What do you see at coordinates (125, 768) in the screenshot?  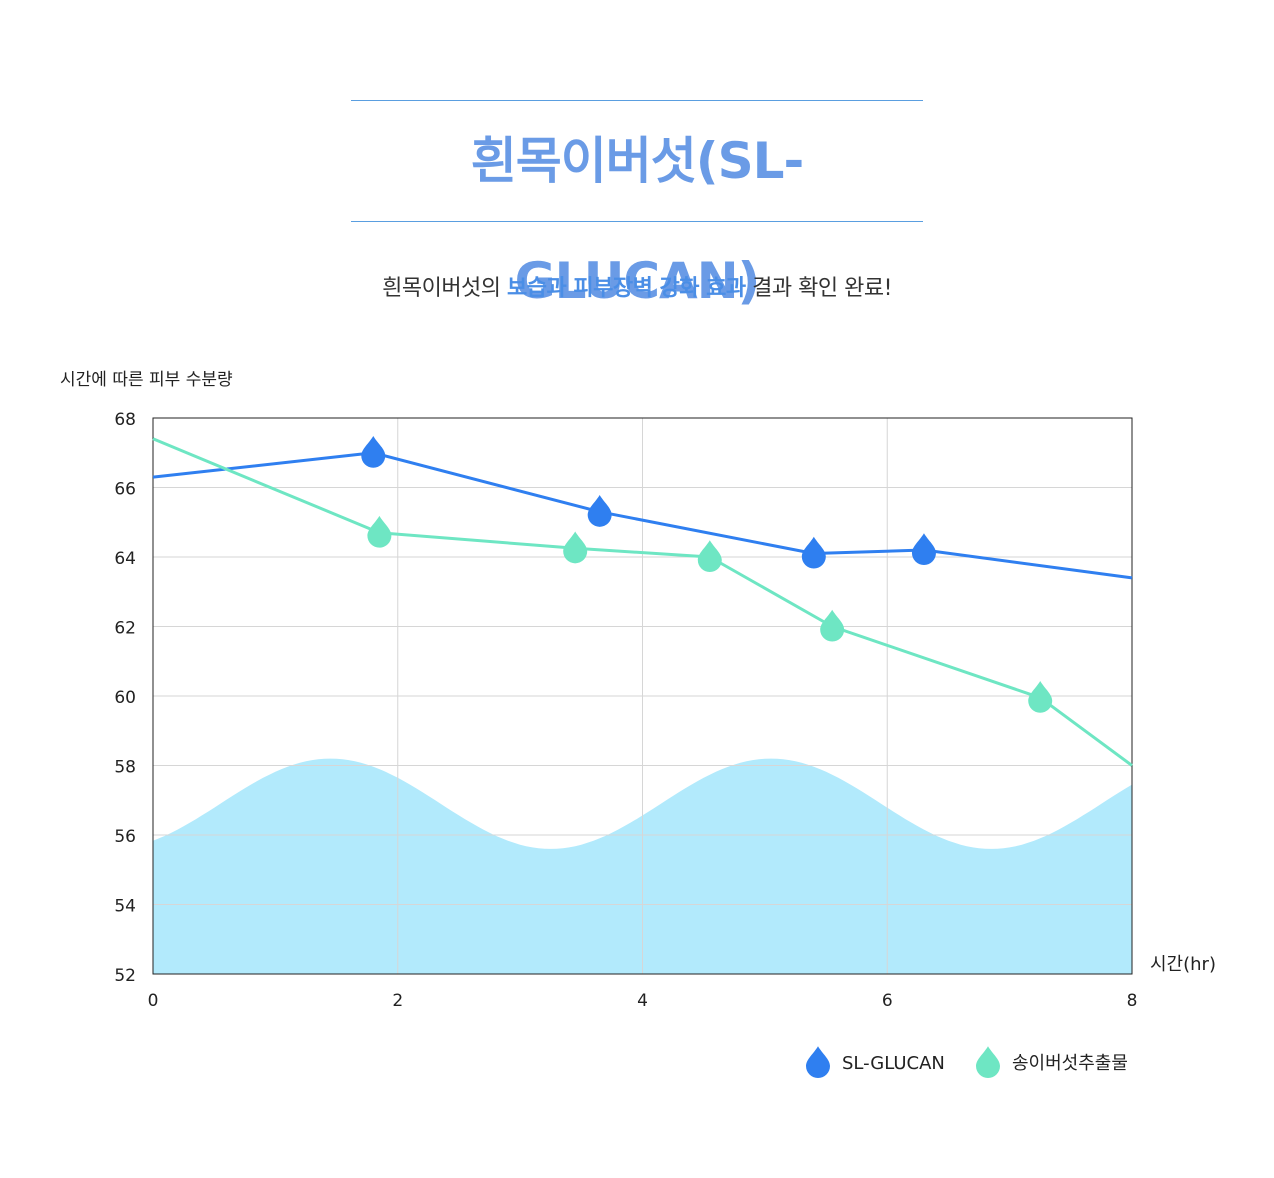 I see `y-tick-label: 58` at bounding box center [125, 768].